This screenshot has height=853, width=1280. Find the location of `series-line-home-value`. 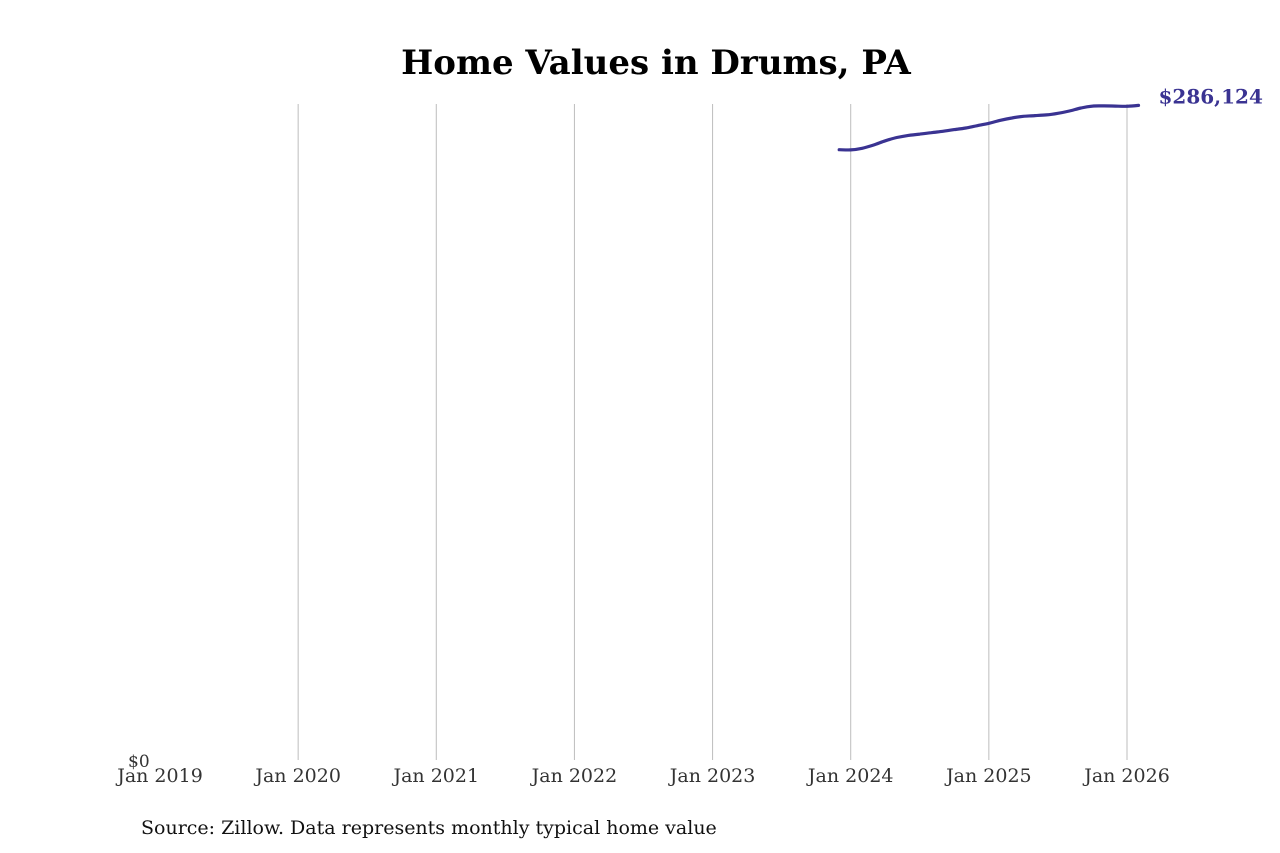

series-line-home-value is located at coordinates (989, 127).